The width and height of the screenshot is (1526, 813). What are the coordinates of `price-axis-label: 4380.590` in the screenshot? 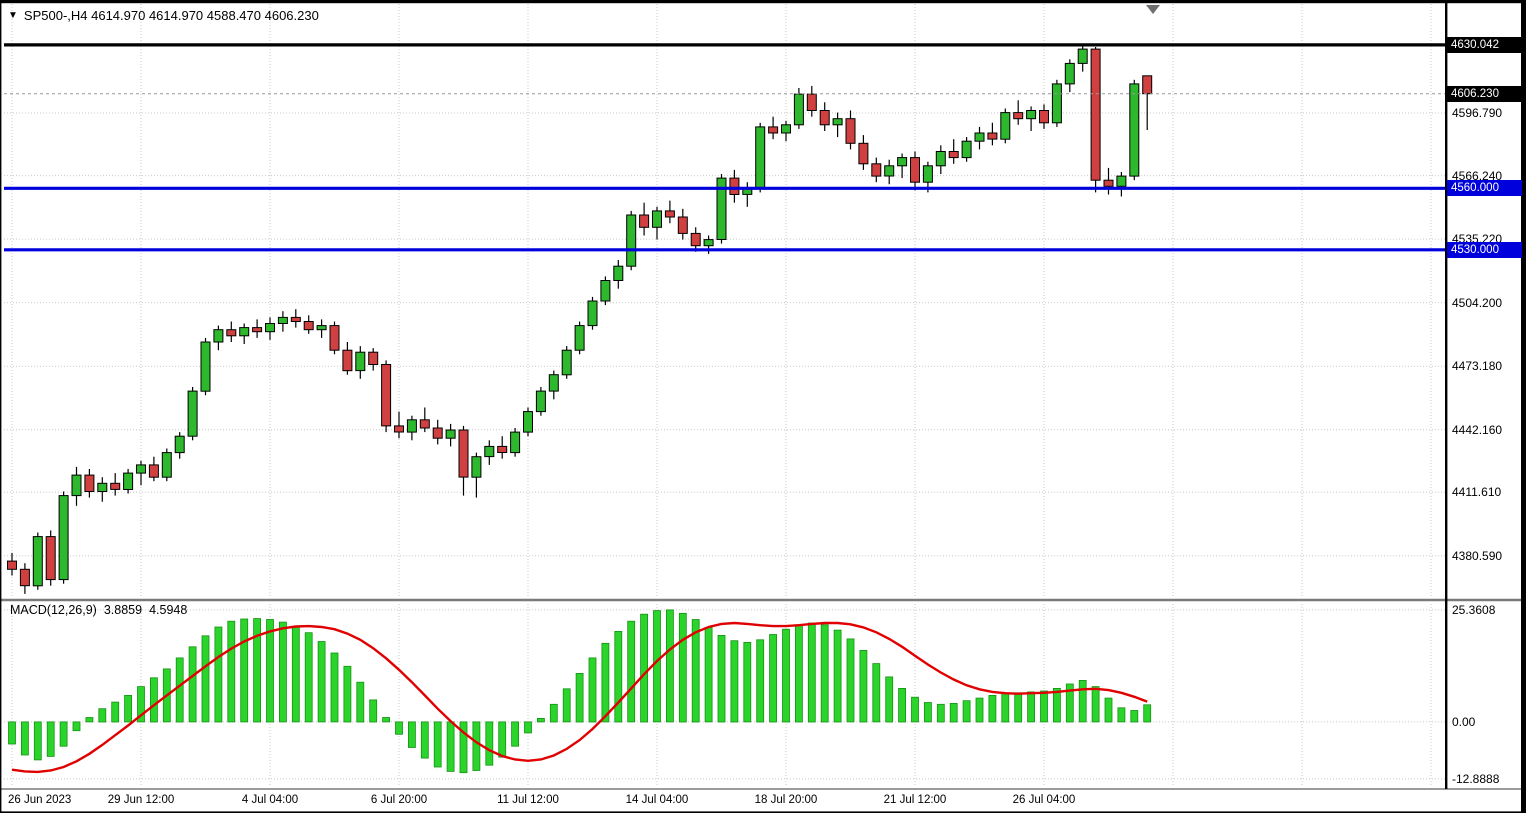 It's located at (1477, 555).